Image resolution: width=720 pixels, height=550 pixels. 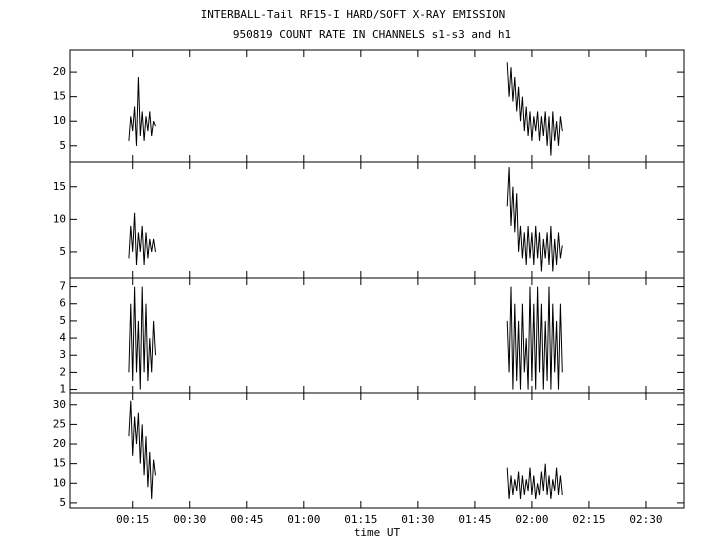 What do you see at coordinates (246, 519) in the screenshot?
I see `x-tick-label: 00:45` at bounding box center [246, 519].